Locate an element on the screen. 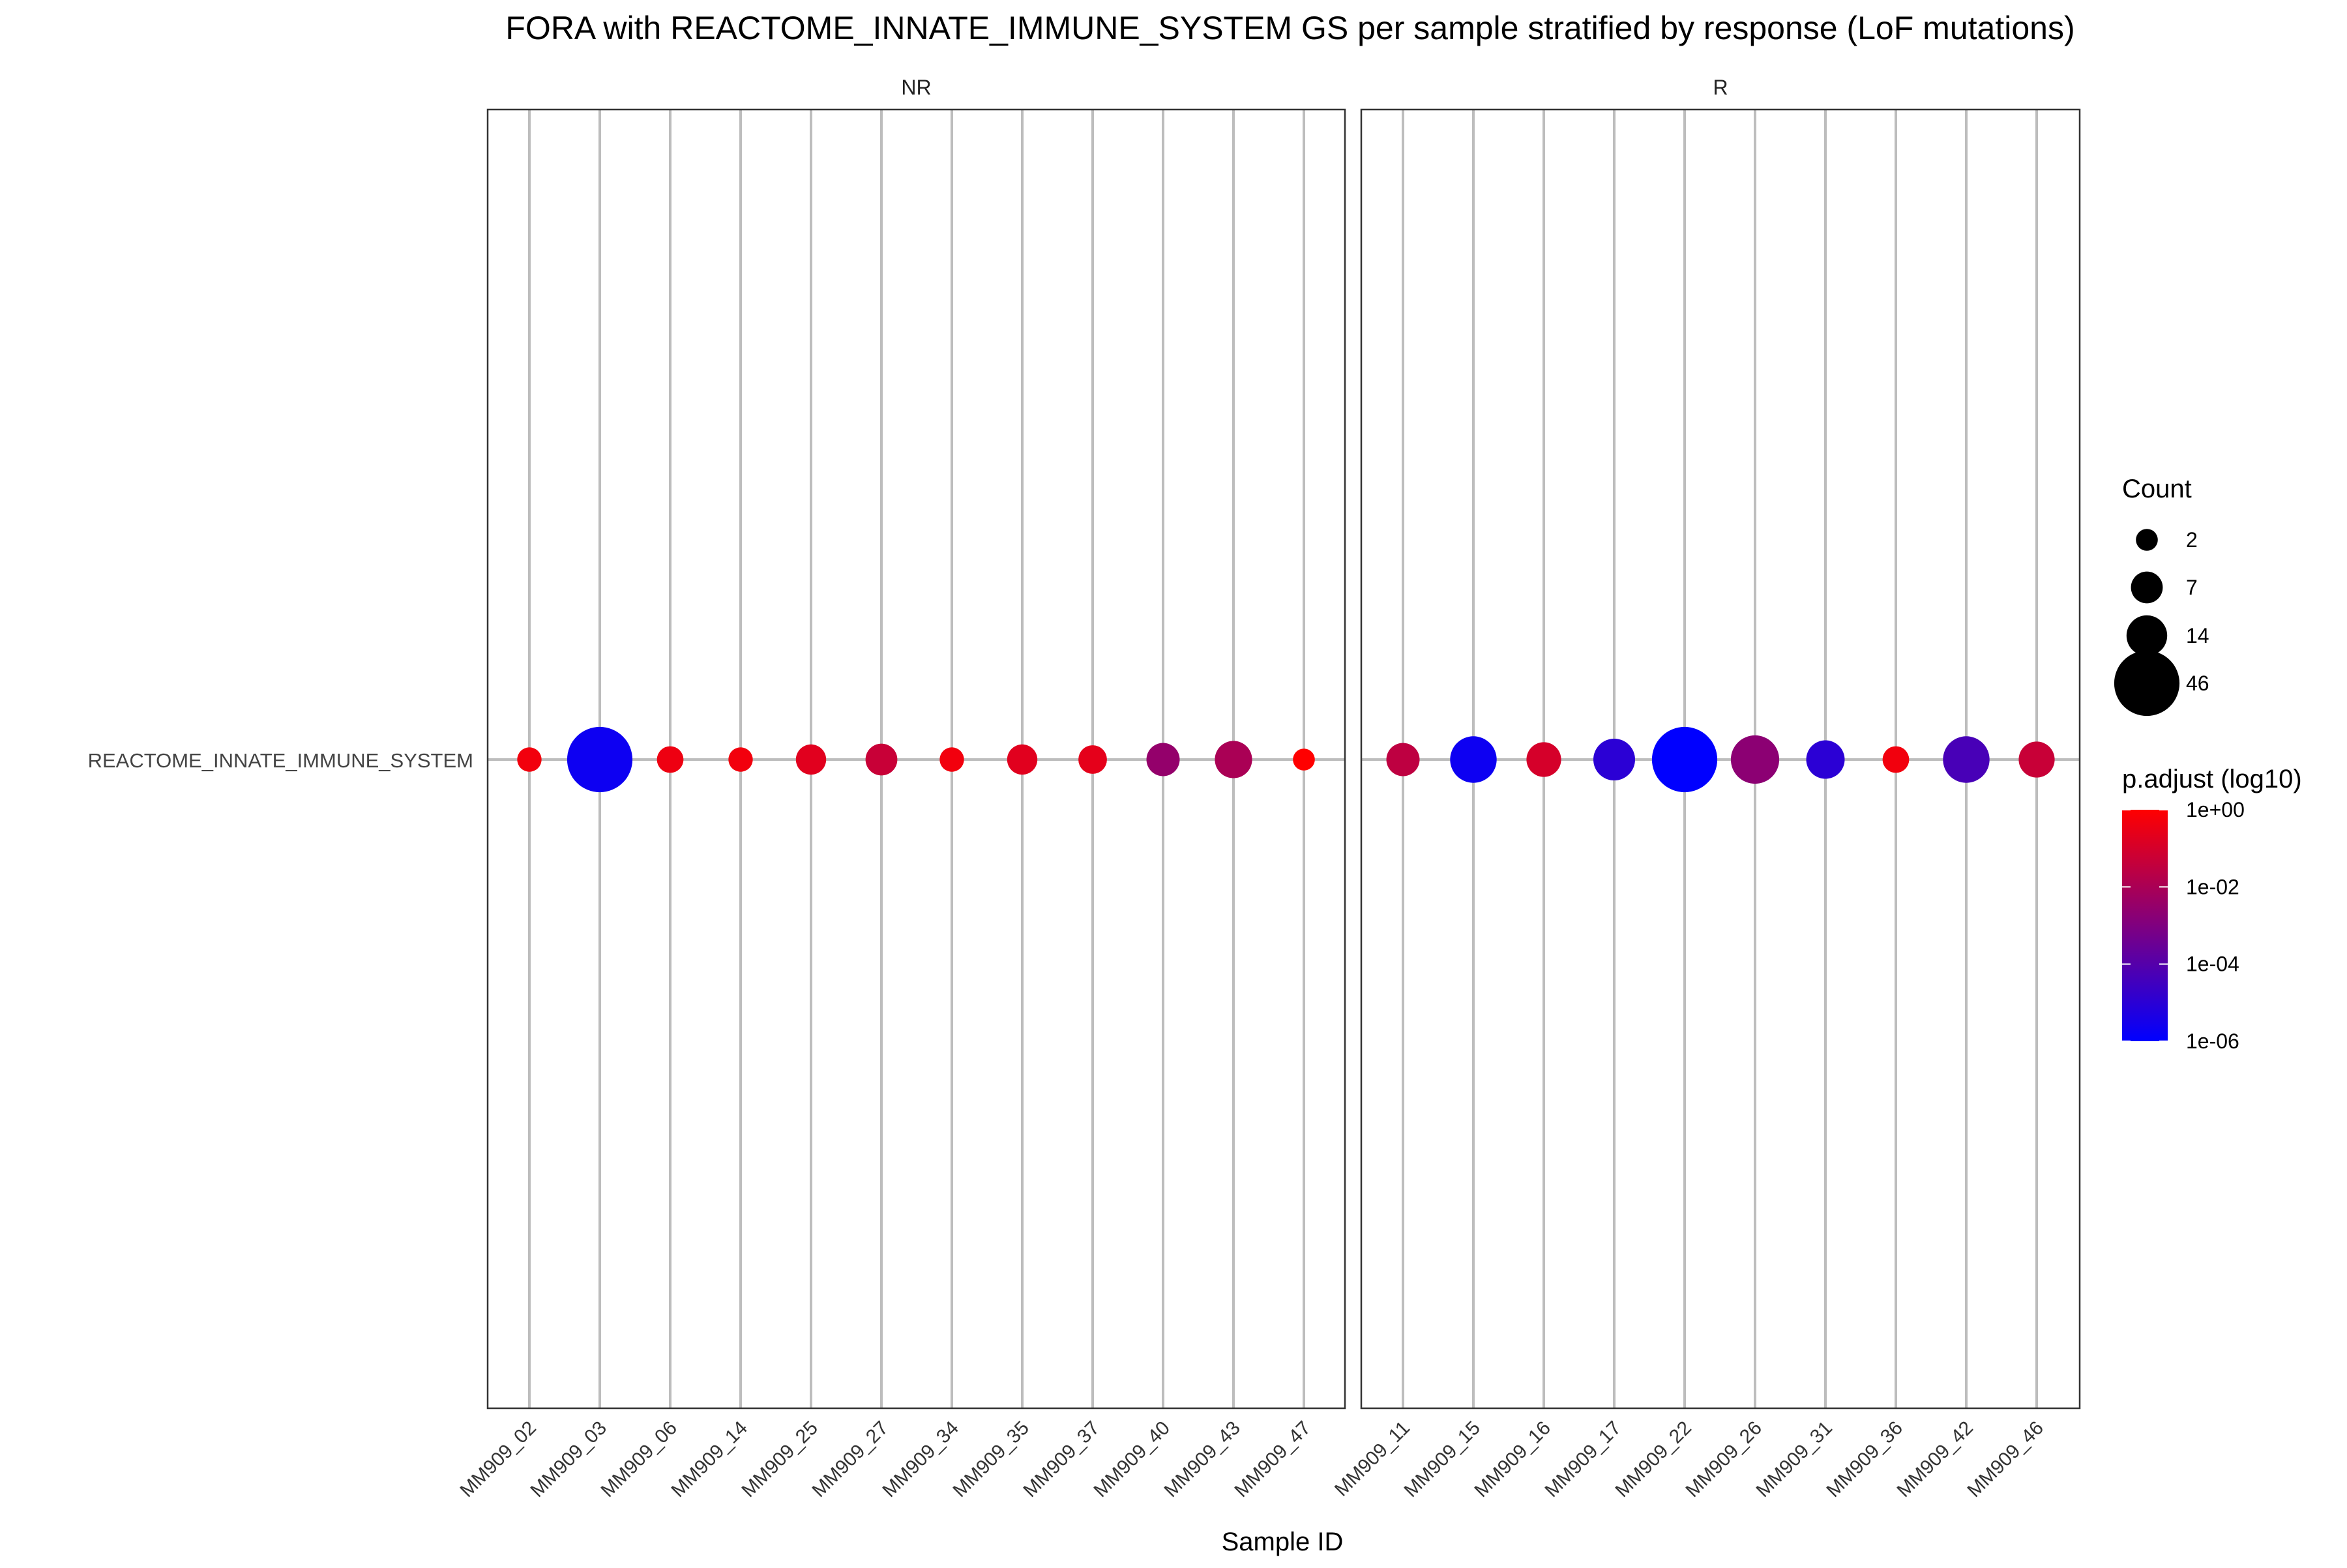  x-tick-label: MM909_22 is located at coordinates (1653, 1459).